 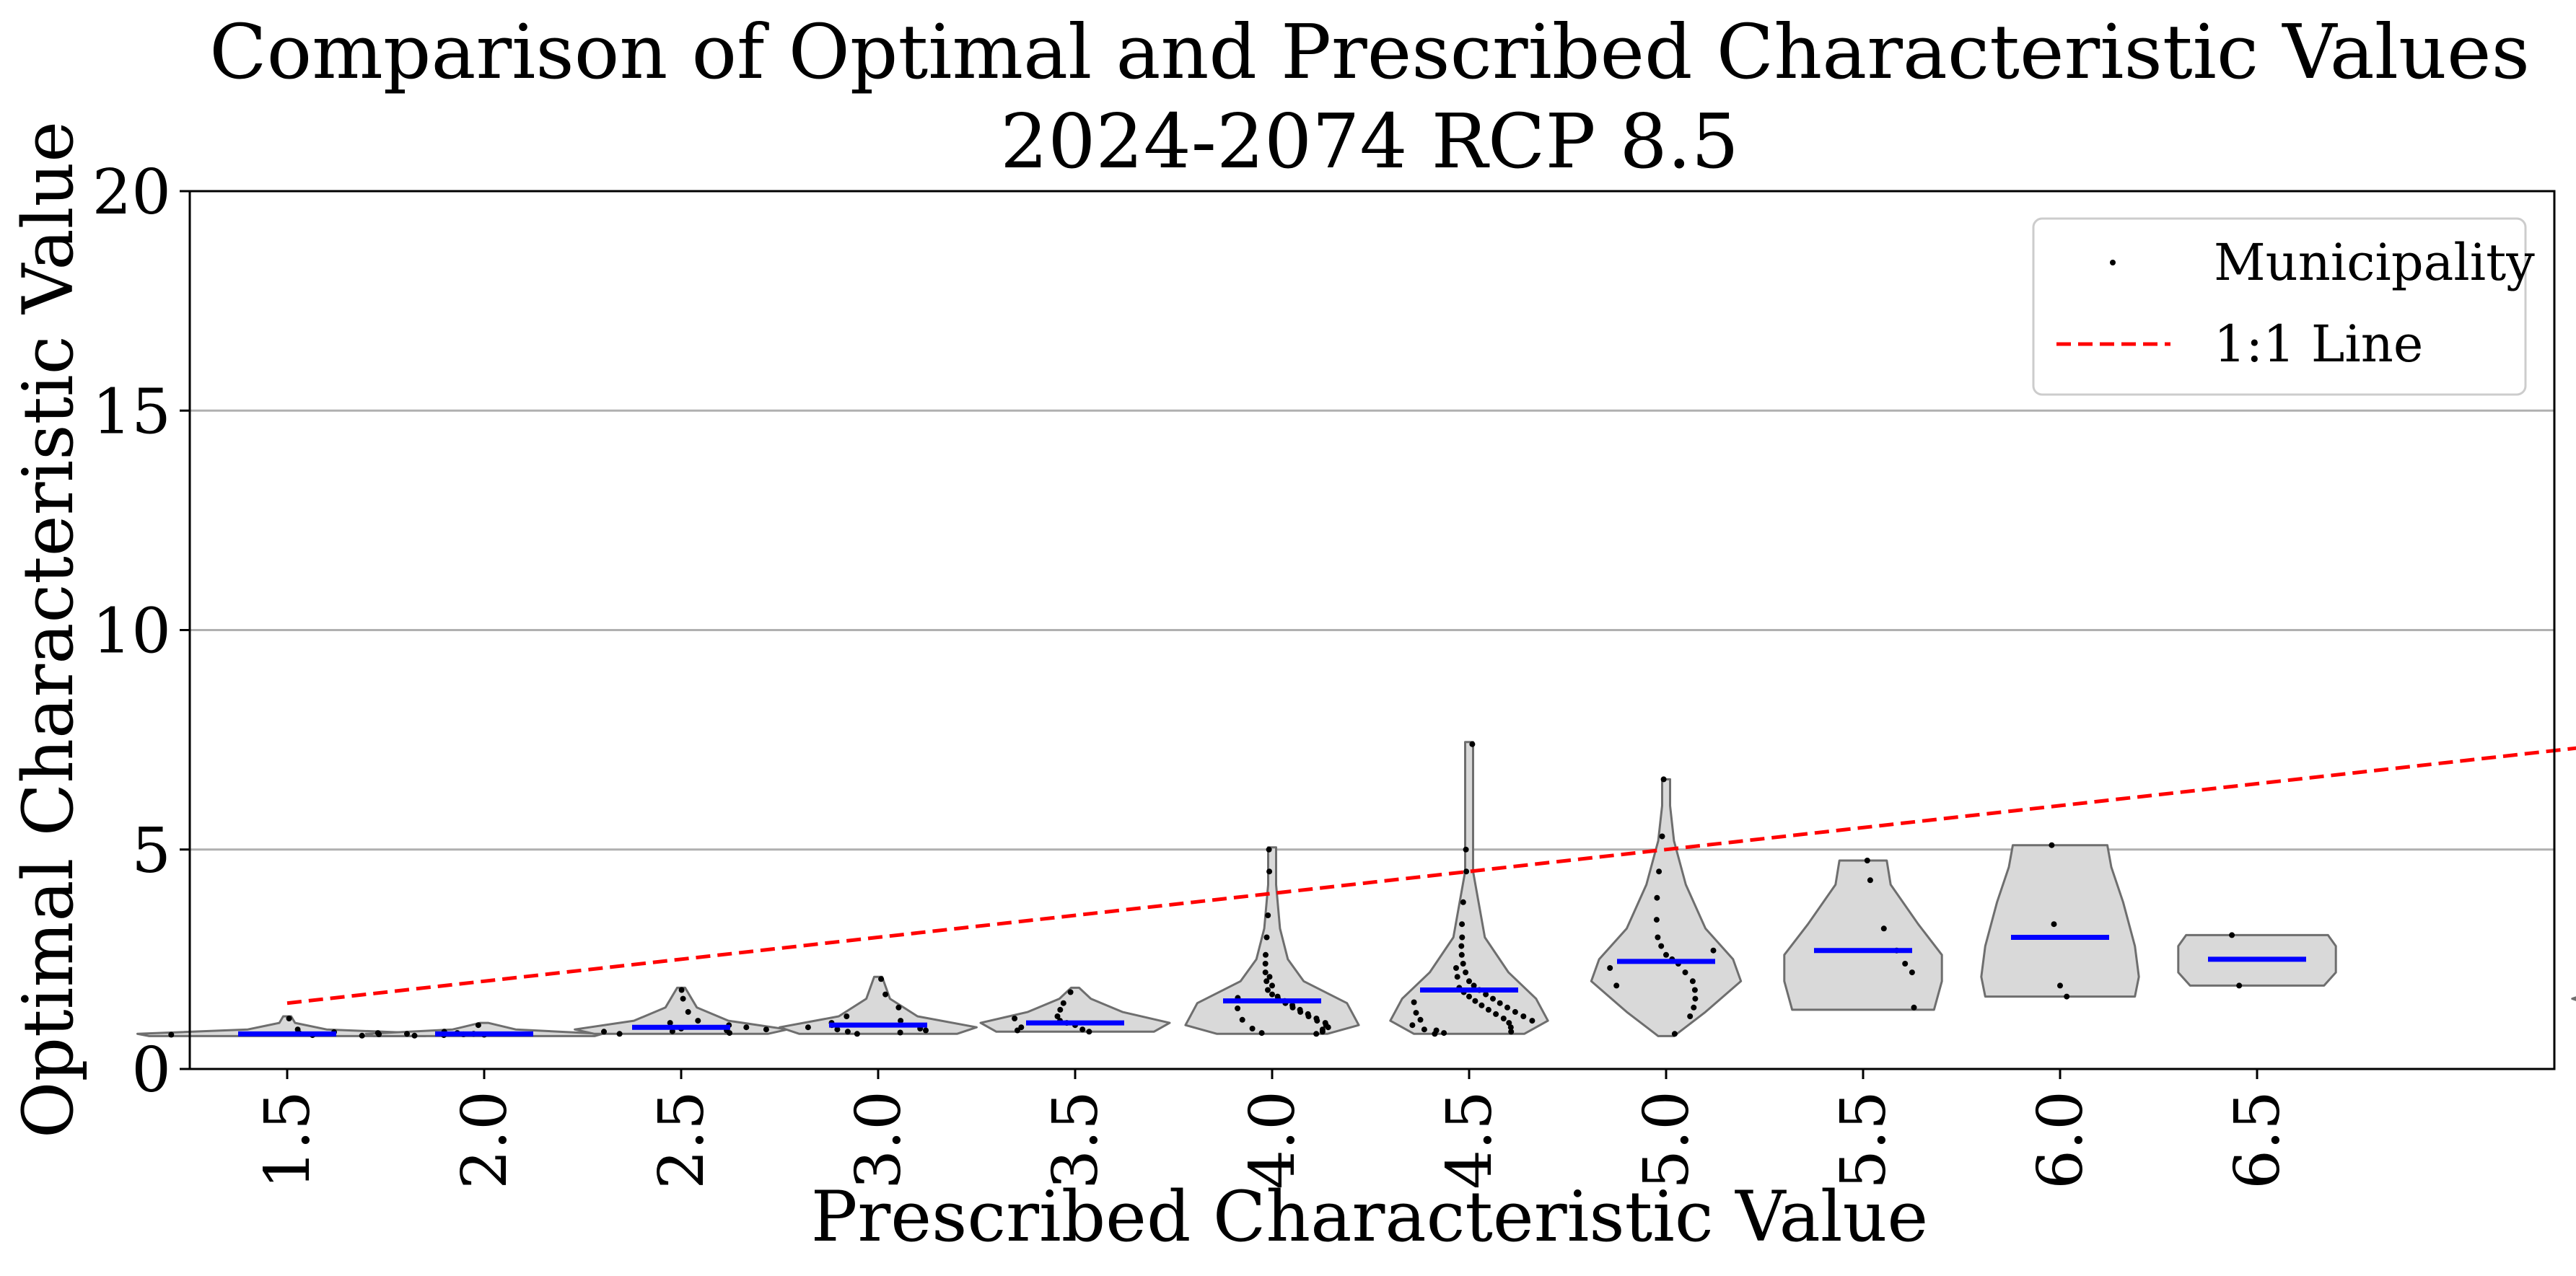 What do you see at coordinates (878, 1005) in the screenshot?
I see `violin-3.0` at bounding box center [878, 1005].